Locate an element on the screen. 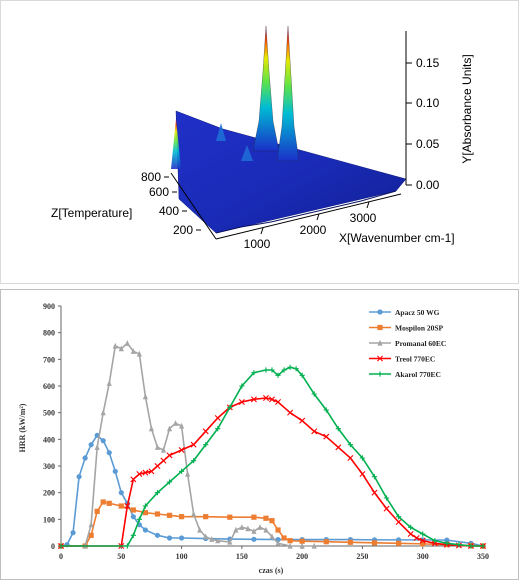 The image size is (519, 580). hrr-x-tick-label: 250 is located at coordinates (362, 556).